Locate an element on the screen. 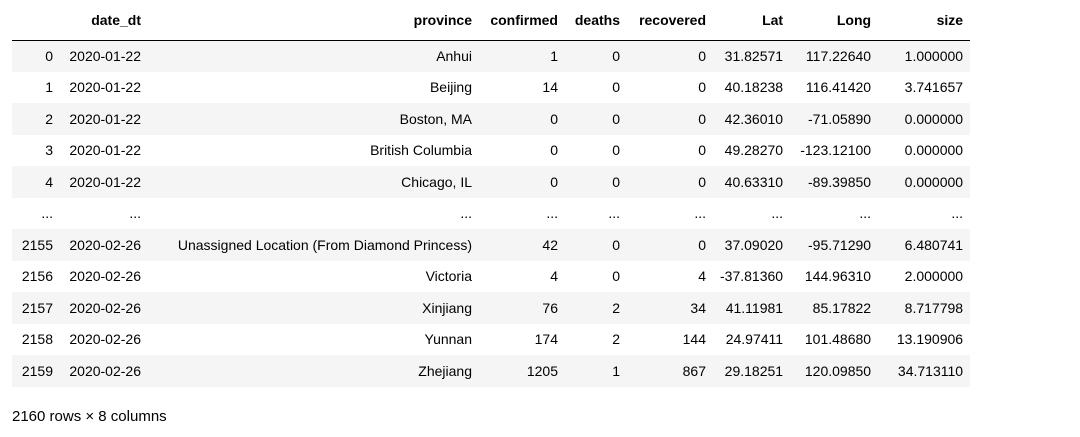  cell-confirmed: 76 is located at coordinates (550, 307).